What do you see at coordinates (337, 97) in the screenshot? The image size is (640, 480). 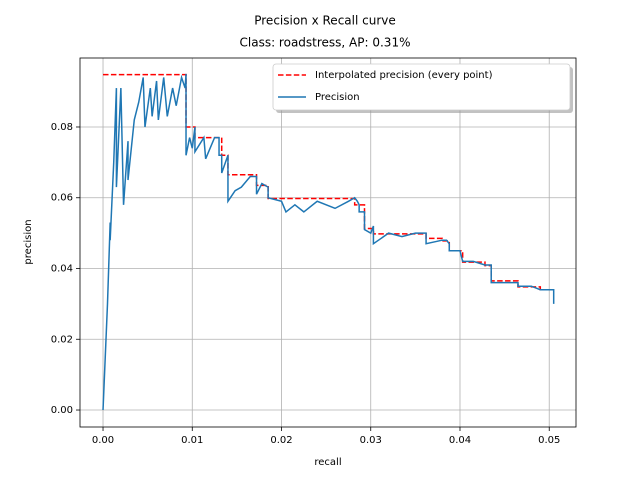 I see `legend-label: Precision` at bounding box center [337, 97].